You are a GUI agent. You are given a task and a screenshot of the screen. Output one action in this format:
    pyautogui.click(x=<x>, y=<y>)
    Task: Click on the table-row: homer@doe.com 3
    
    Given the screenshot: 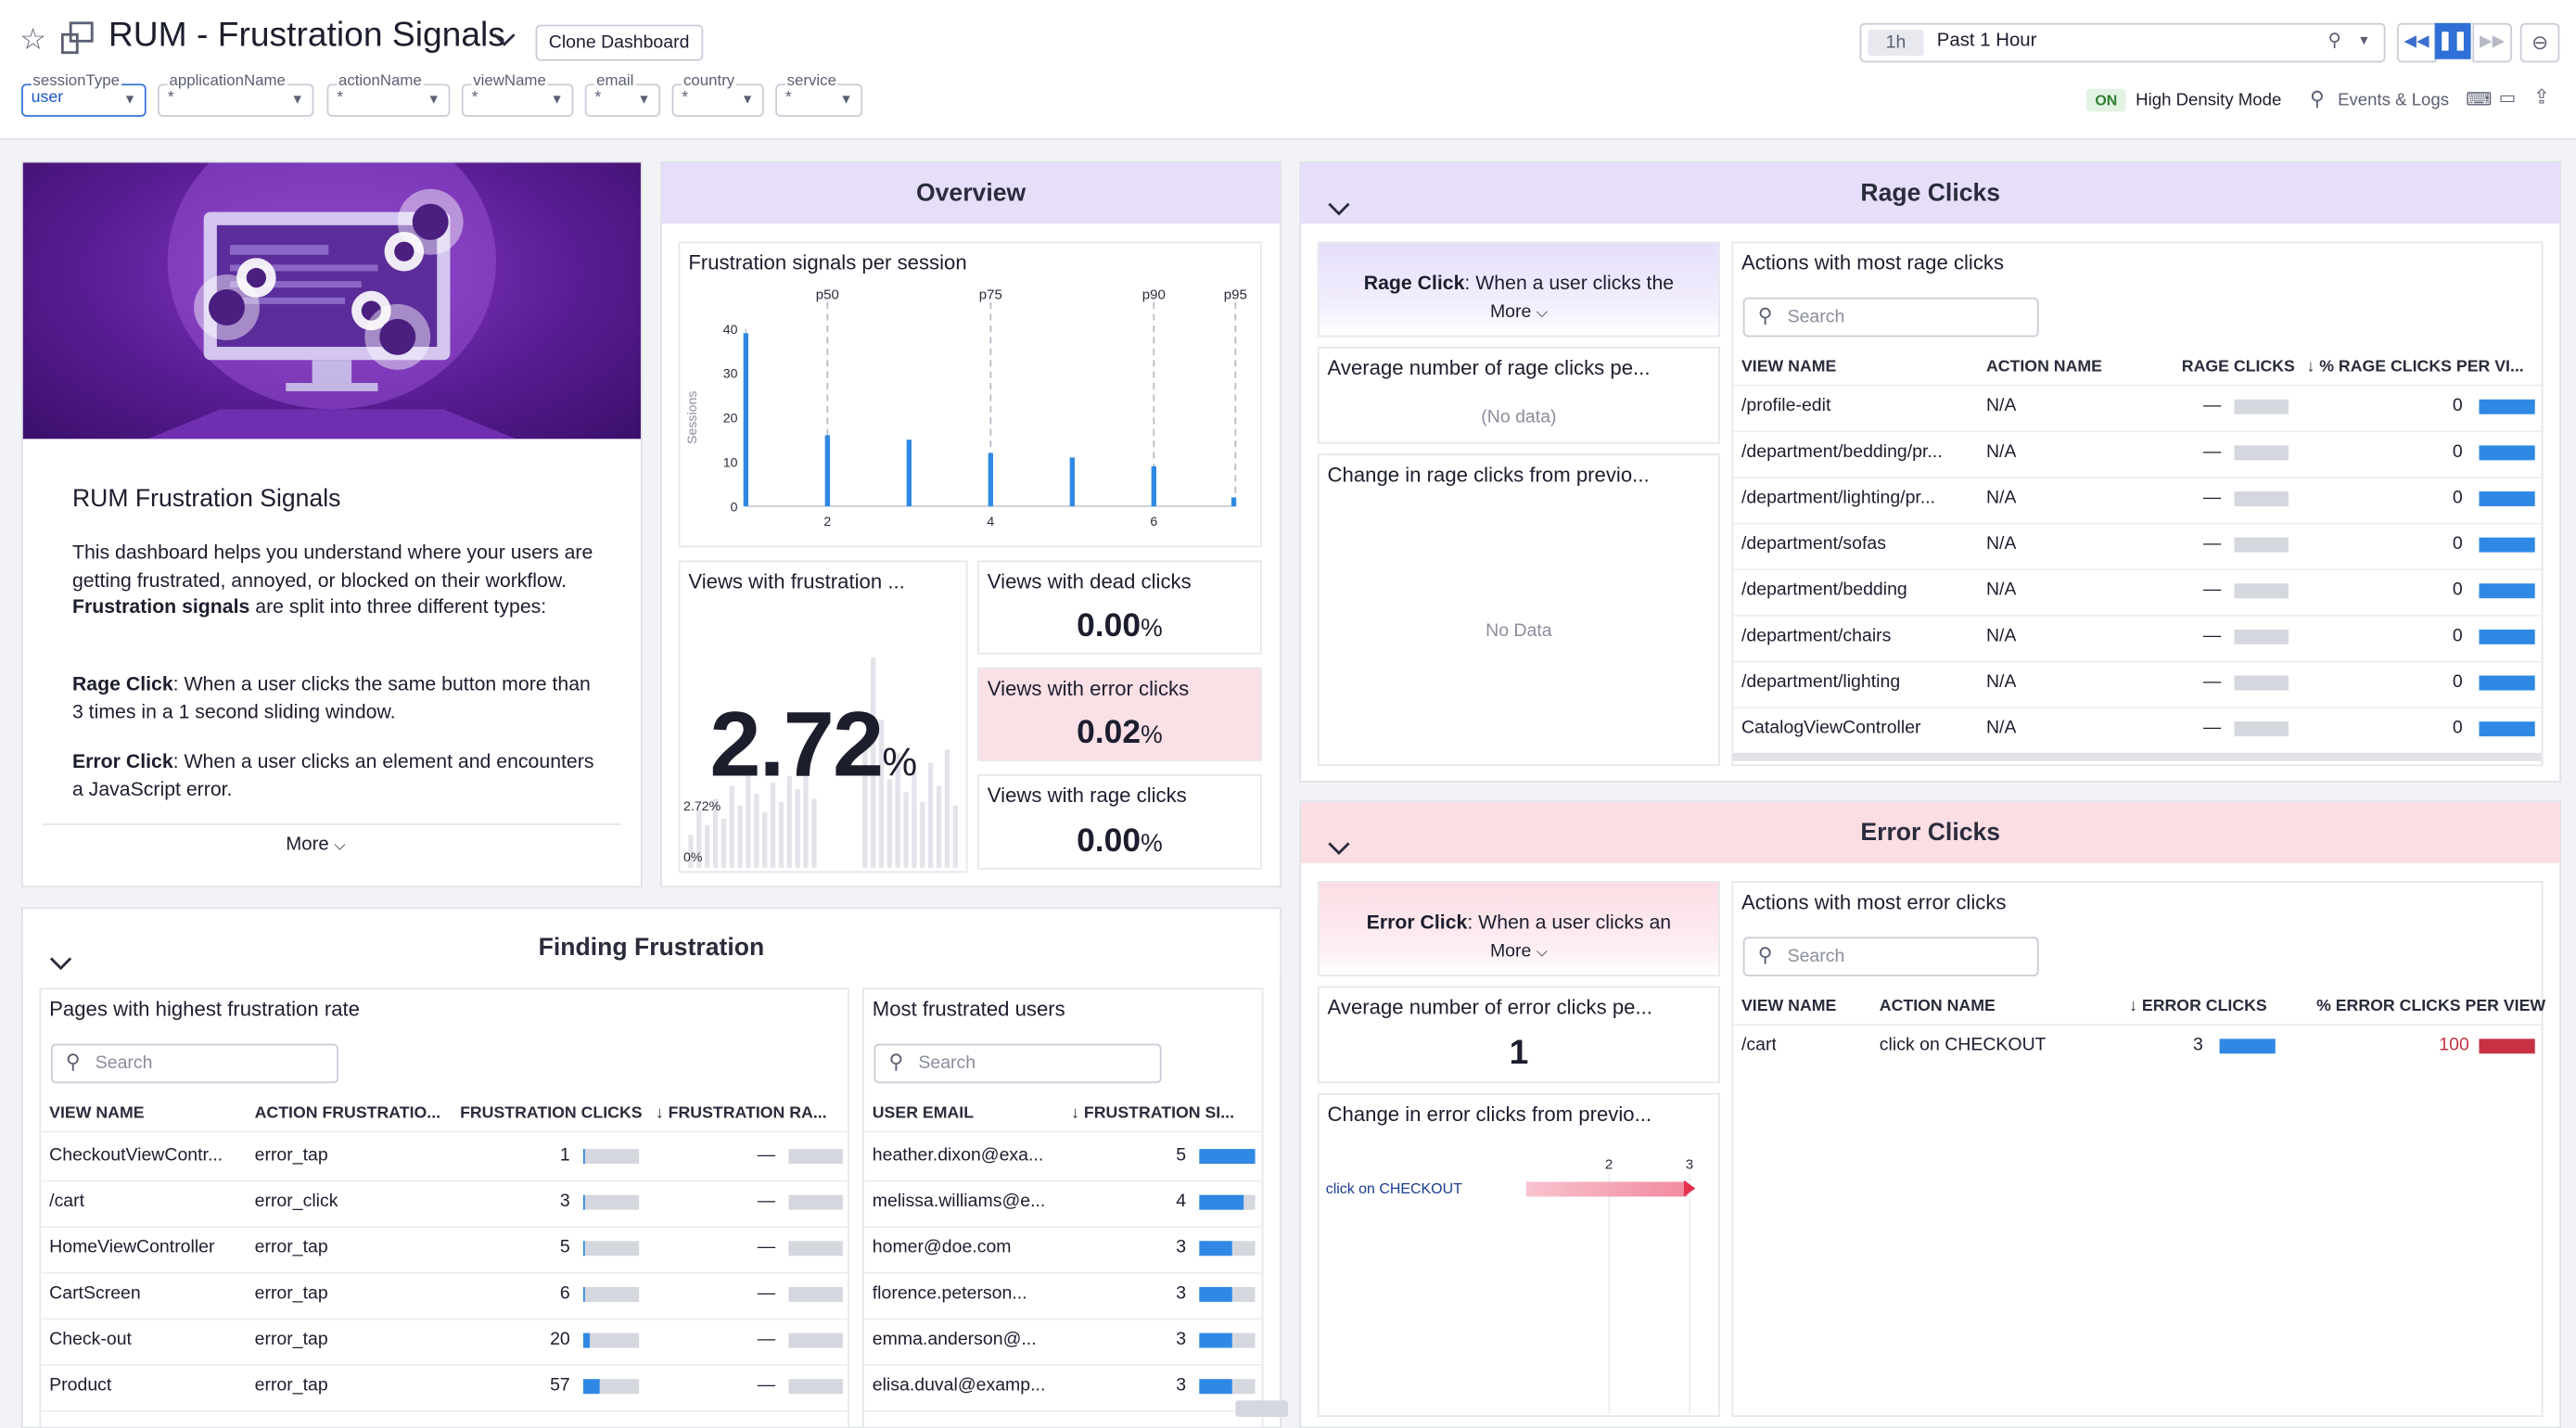 What is the action you would take?
    pyautogui.click(x=1063, y=1261)
    